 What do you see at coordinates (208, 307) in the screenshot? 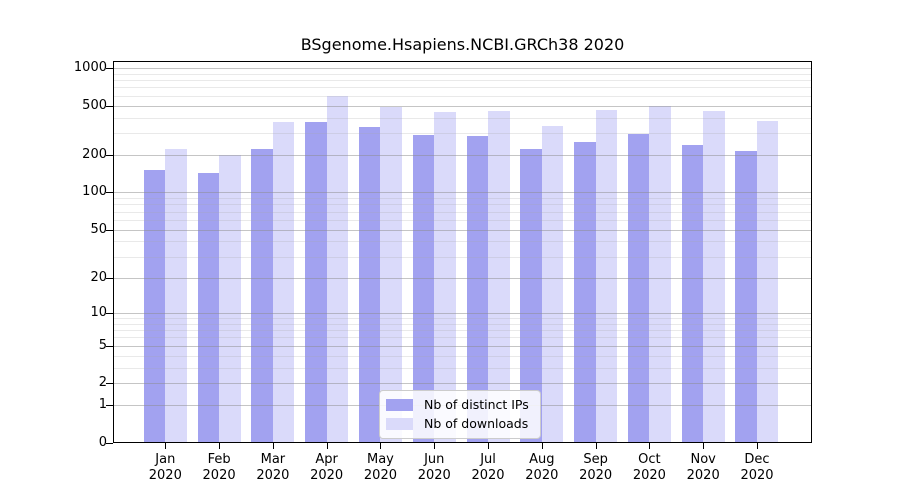
I see `bar-feb-distinct-ips` at bounding box center [208, 307].